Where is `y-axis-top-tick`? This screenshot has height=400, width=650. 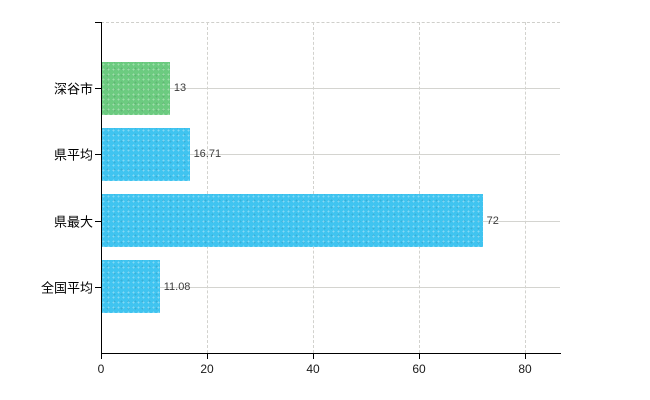
y-axis-top-tick is located at coordinates (98, 22).